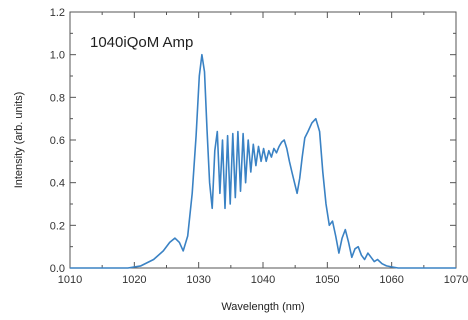 The height and width of the screenshot is (320, 468). Describe the element at coordinates (19, 140) in the screenshot. I see `y-axis-title: Intensity (arb. units)` at that location.